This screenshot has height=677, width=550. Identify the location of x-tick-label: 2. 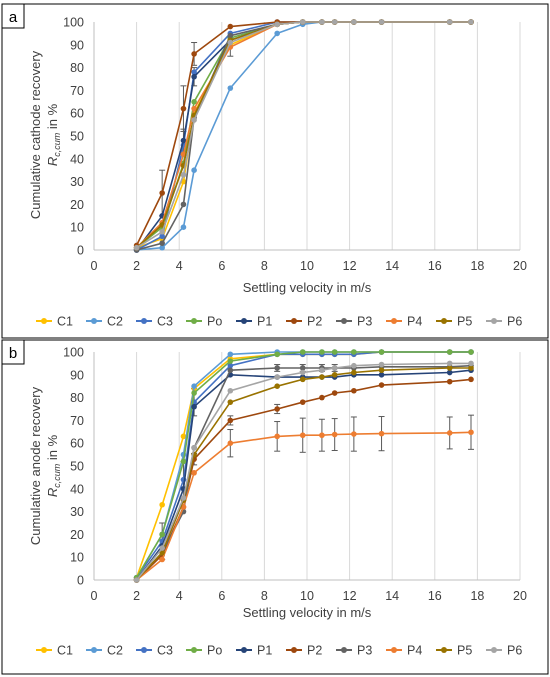
(136, 596).